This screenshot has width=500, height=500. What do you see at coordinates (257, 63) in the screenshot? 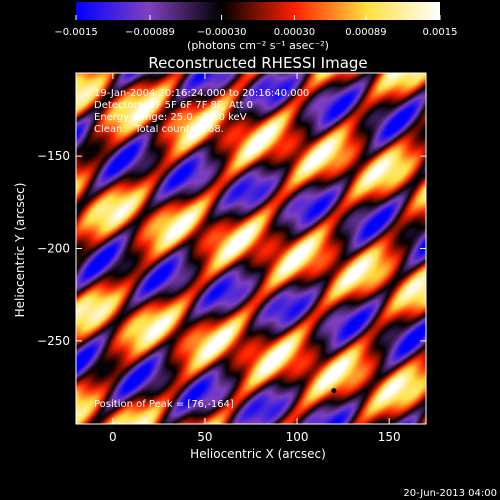
I see `chart-title: Reconstructed RHESSI Image` at bounding box center [257, 63].